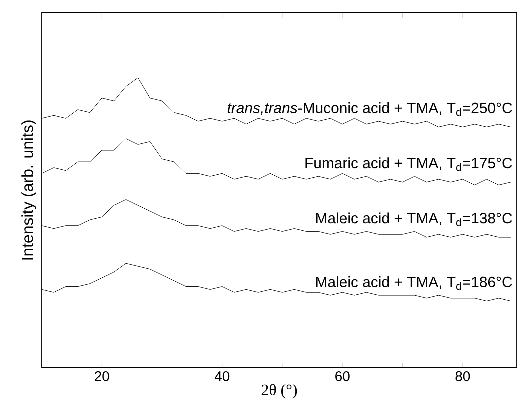 The image size is (517, 418). I want to click on series-label: Maleic acid + TMA, T$_{d}$=186°C, so click(414, 283).